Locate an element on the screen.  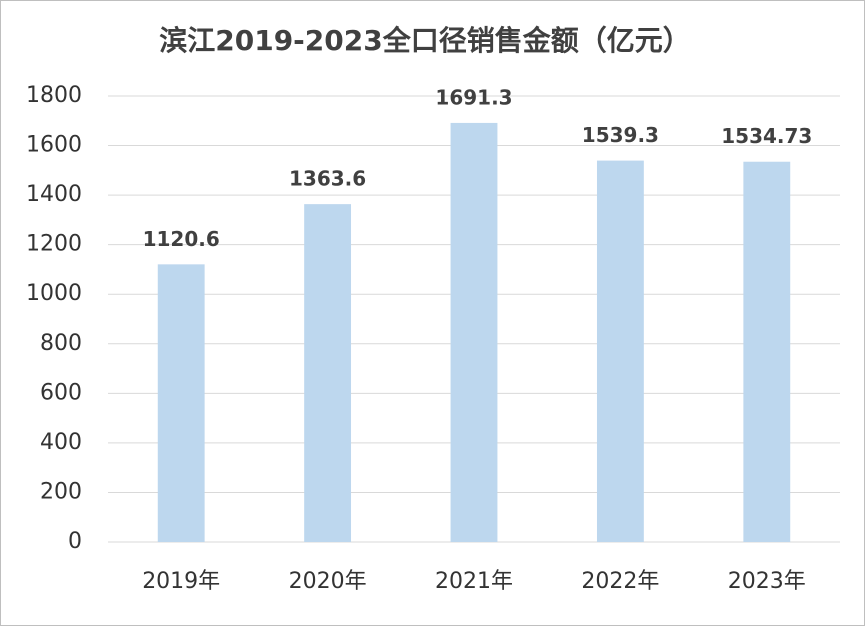
x-tick-label: 2023年 is located at coordinates (767, 581).